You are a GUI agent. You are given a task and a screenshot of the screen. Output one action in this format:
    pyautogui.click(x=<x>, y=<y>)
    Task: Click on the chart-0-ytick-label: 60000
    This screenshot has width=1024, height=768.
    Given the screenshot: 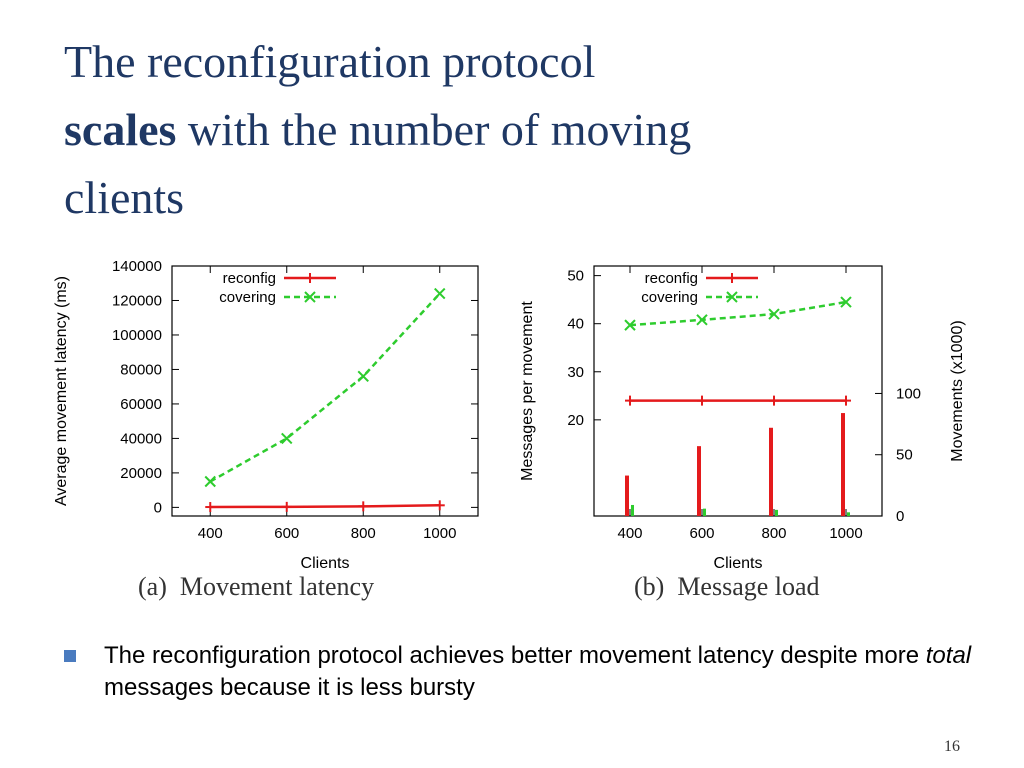 What is the action you would take?
    pyautogui.click(x=141, y=404)
    